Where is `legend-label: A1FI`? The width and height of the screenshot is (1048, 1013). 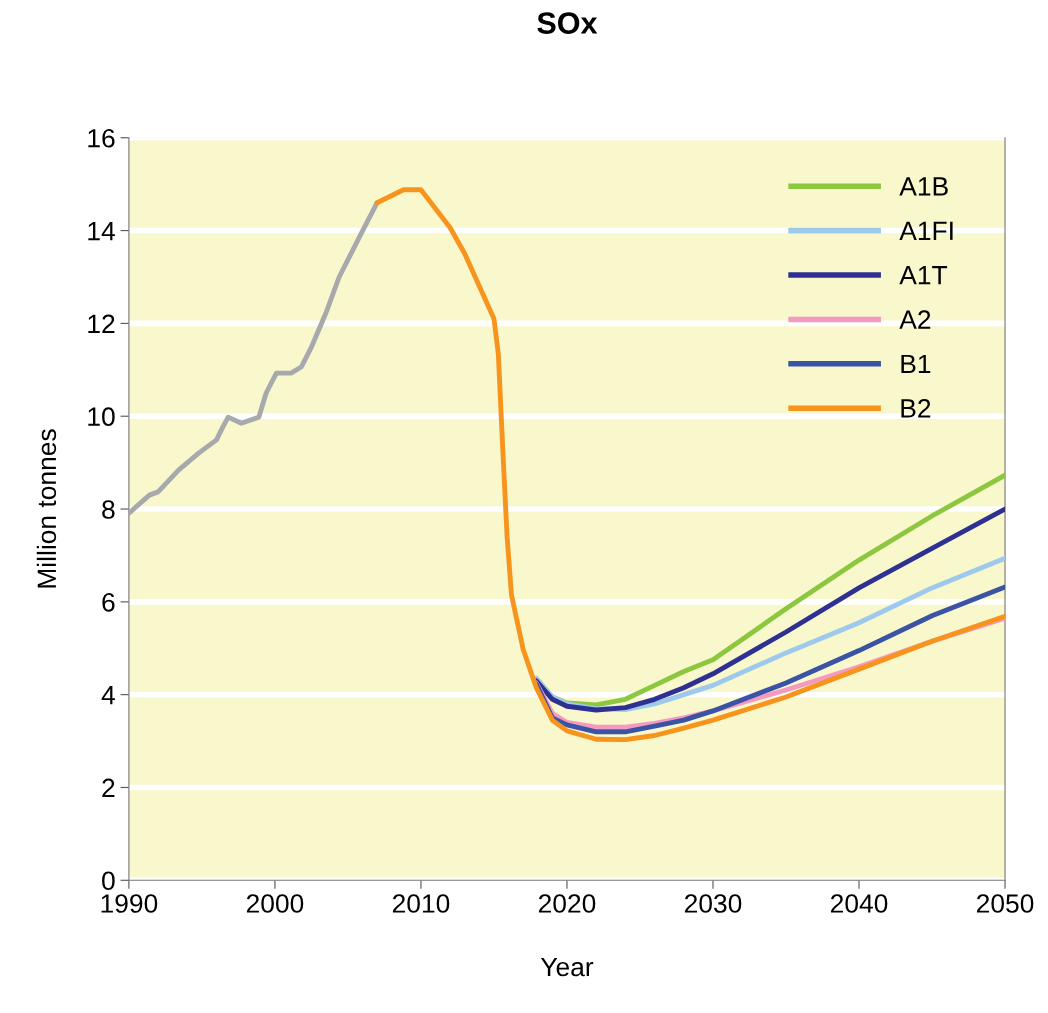 legend-label: A1FI is located at coordinates (926, 230).